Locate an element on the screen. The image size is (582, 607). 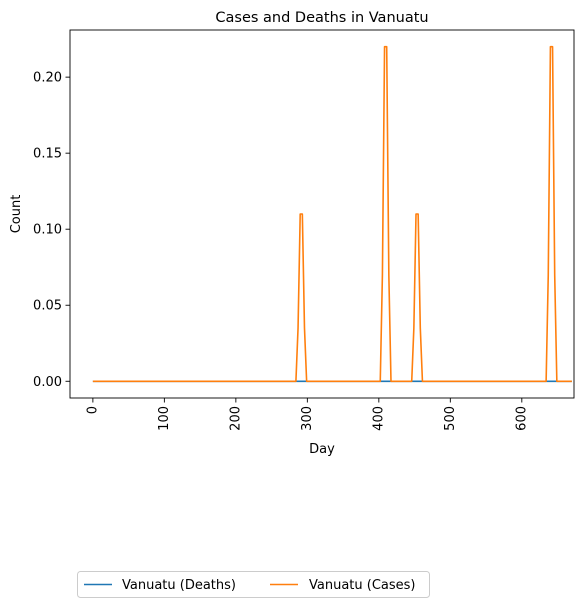
y-axis-label: Count is located at coordinates (16, 214).